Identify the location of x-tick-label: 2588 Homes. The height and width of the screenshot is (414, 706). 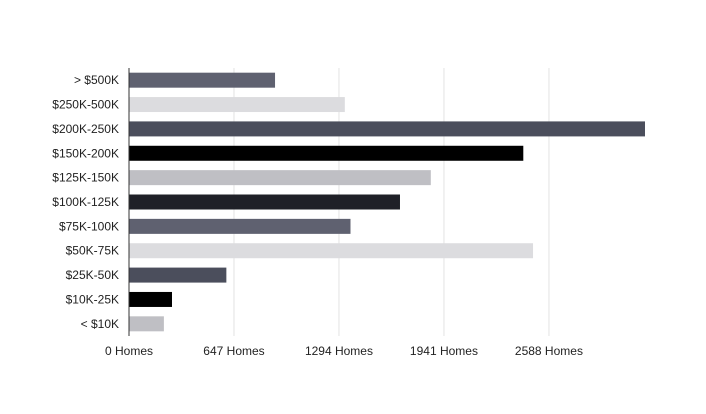
(549, 351).